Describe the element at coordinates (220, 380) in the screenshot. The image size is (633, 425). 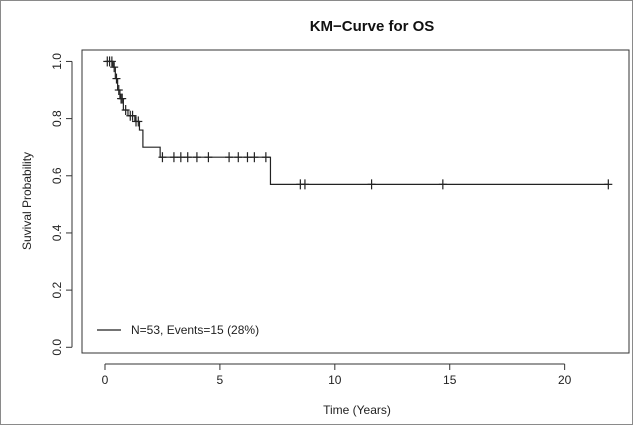
I see `x-tick-label: 5` at that location.